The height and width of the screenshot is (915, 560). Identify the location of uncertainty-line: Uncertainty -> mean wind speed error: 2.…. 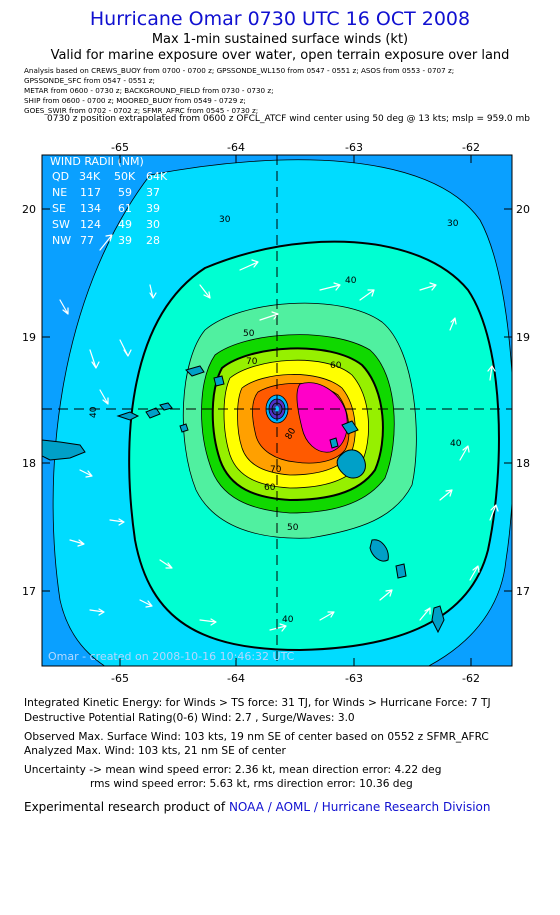
(233, 770).